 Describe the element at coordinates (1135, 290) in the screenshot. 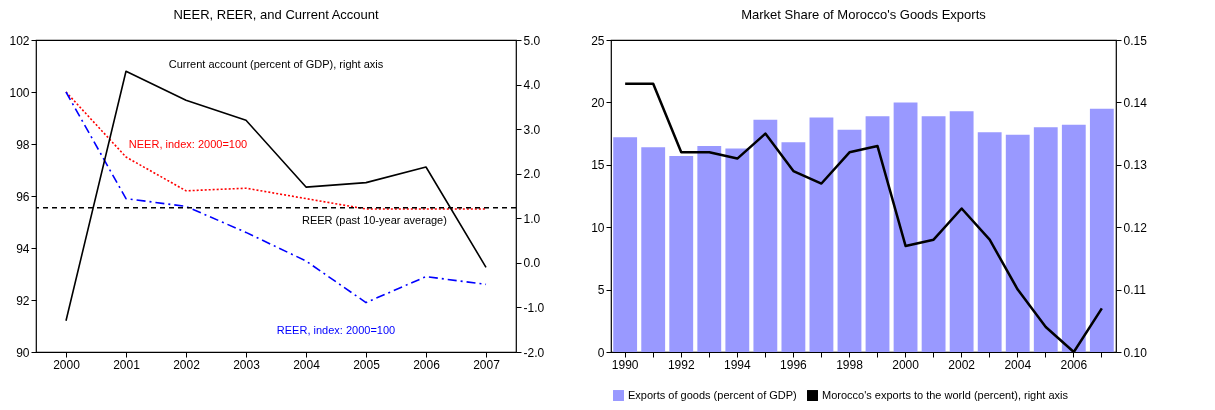

I see `y2-tick-label: 0.11` at that location.